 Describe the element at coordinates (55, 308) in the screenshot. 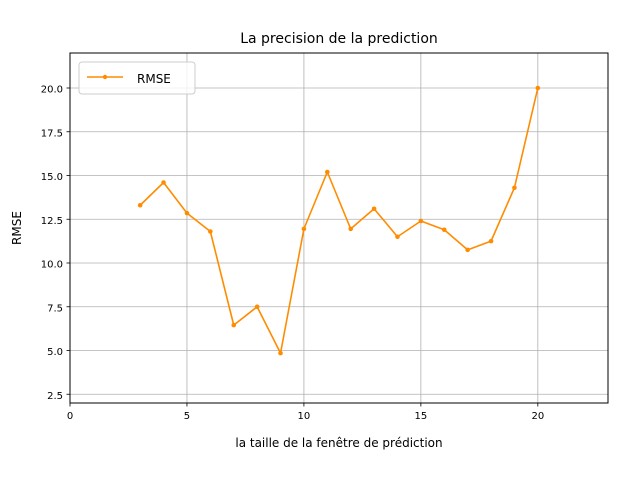

I see `y-tick-label: 7.5` at that location.